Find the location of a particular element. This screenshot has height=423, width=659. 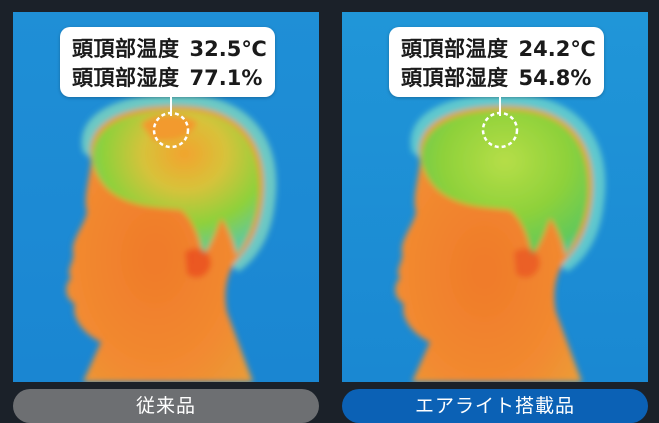

measurement-callout: 頭頂部温度 24.2℃ 頭頂部湿度 54.8% is located at coordinates (496, 62).